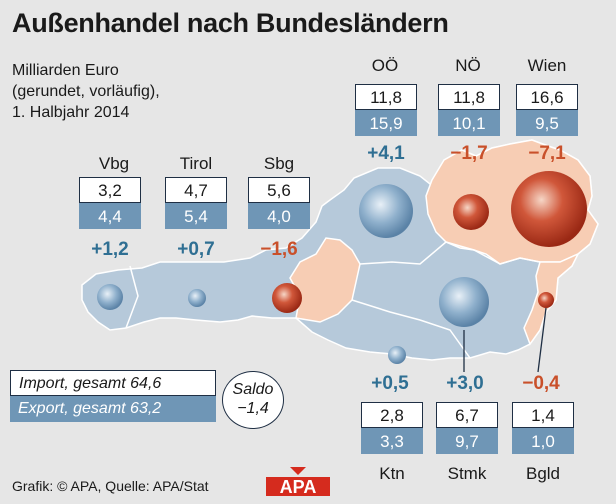 This screenshot has width=616, height=504. Describe the element at coordinates (110, 486) in the screenshot. I see `source-credit: Grafik: © APA, Quelle: APA/Stat` at that location.